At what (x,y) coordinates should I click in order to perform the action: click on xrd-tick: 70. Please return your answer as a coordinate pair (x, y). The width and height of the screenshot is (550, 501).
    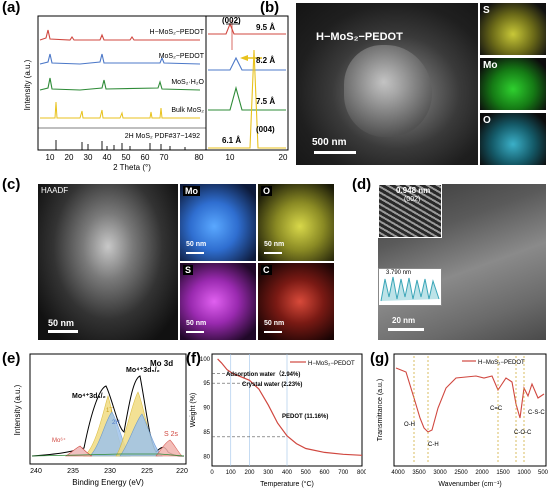
    Looking at the image, I should click on (164, 157).